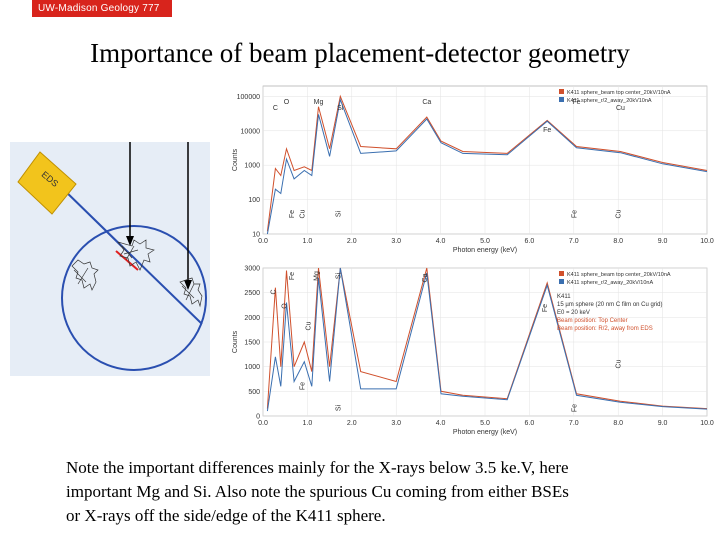 This screenshot has width=720, height=540. I want to click on y-tick-label: 10, so click(256, 235).